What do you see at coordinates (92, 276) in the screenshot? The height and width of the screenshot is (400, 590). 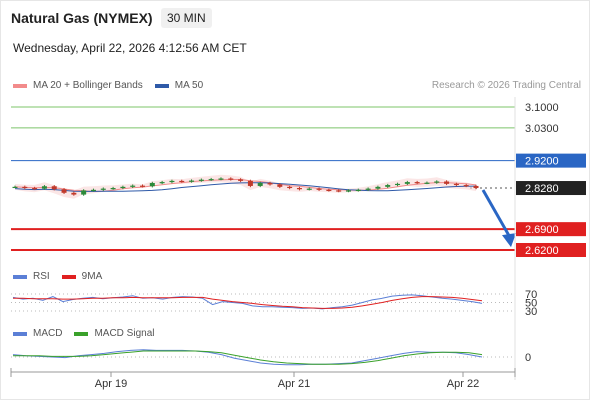 I see `legend-label: 9MA` at bounding box center [92, 276].